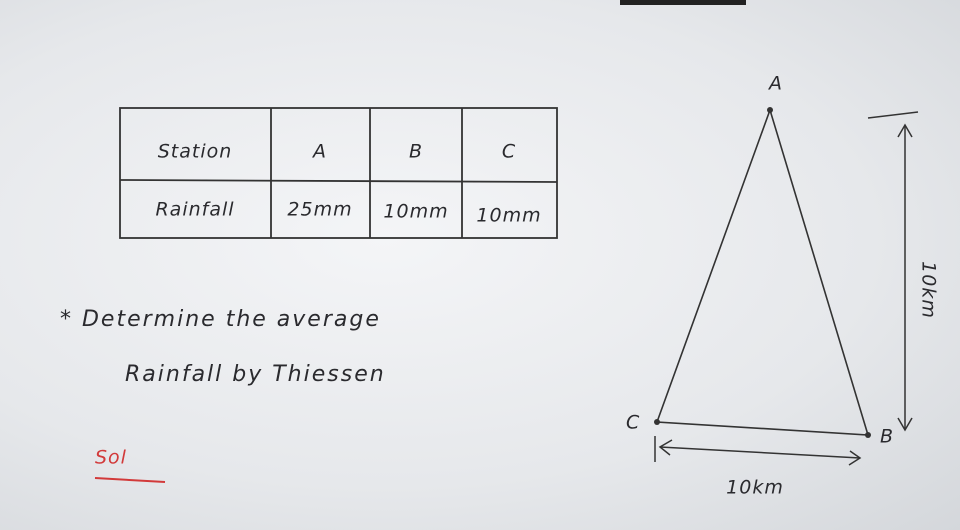 This screenshot has height=530, width=960. I want to click on table-cell: 25mm, so click(319, 210).